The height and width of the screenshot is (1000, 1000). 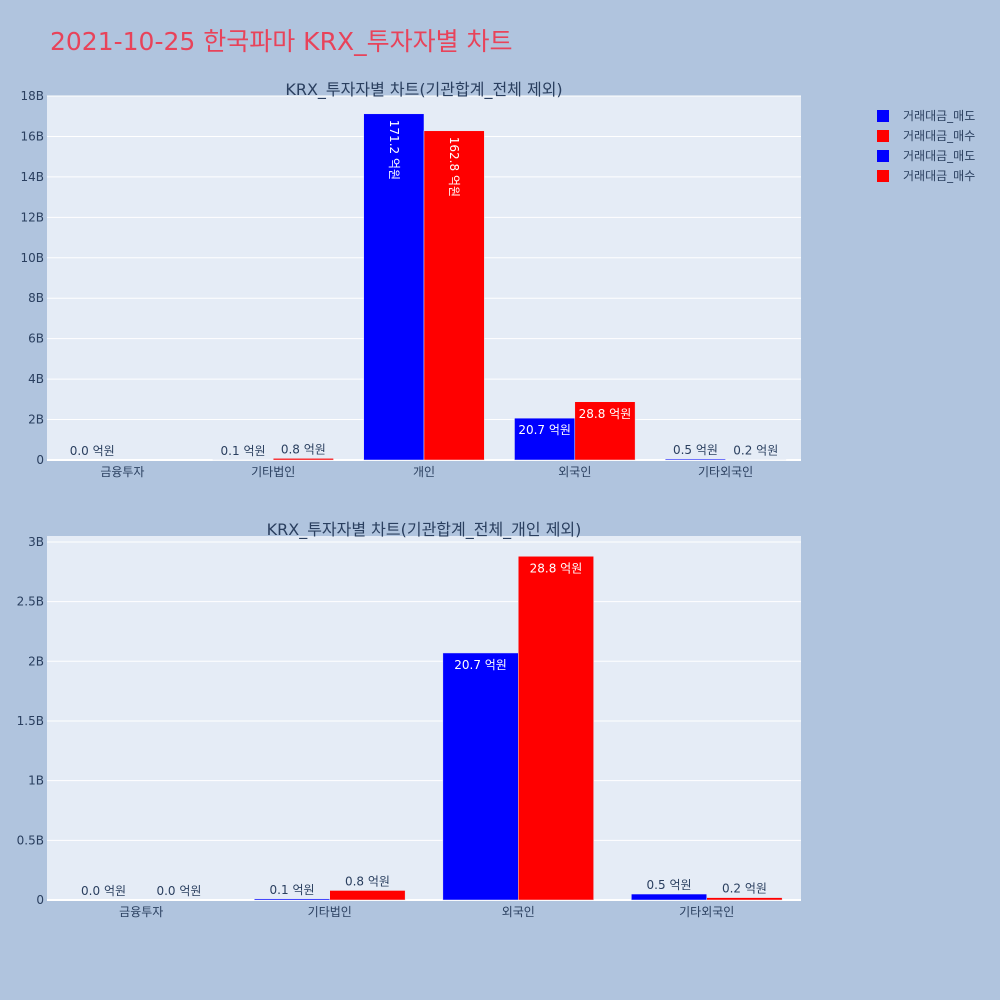 I want to click on y-tick-label: 0.5B, so click(x=30, y=840).